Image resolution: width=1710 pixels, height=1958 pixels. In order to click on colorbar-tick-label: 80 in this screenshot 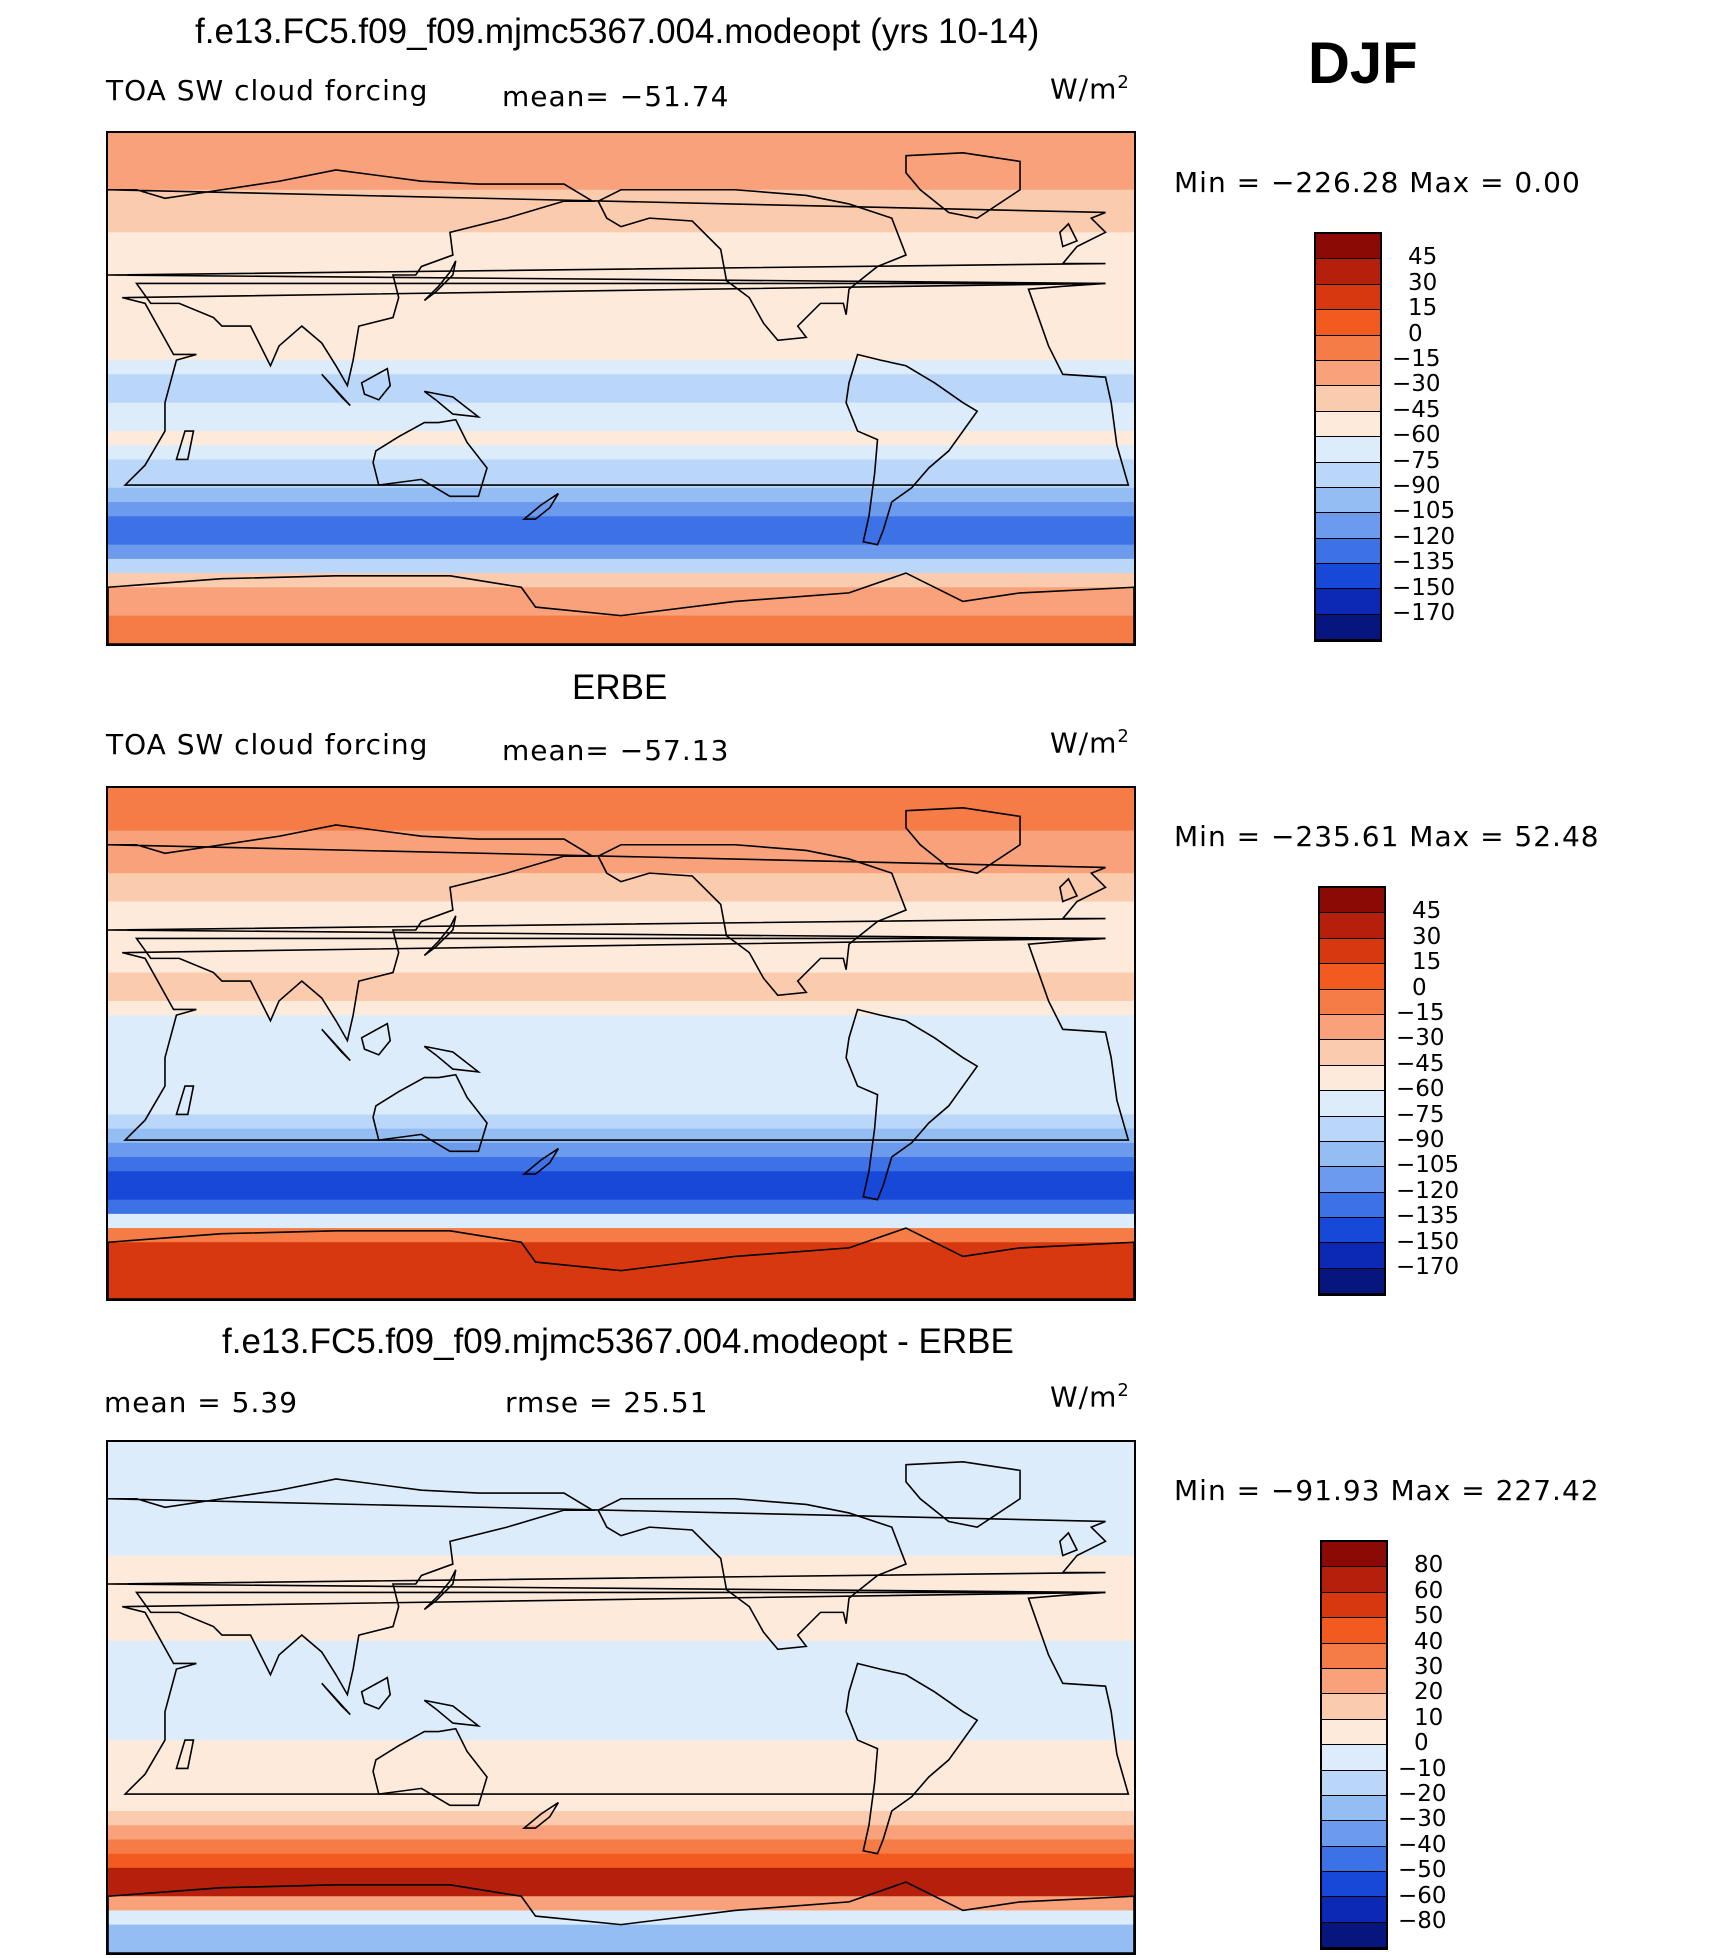, I will do `click(1429, 1565)`.